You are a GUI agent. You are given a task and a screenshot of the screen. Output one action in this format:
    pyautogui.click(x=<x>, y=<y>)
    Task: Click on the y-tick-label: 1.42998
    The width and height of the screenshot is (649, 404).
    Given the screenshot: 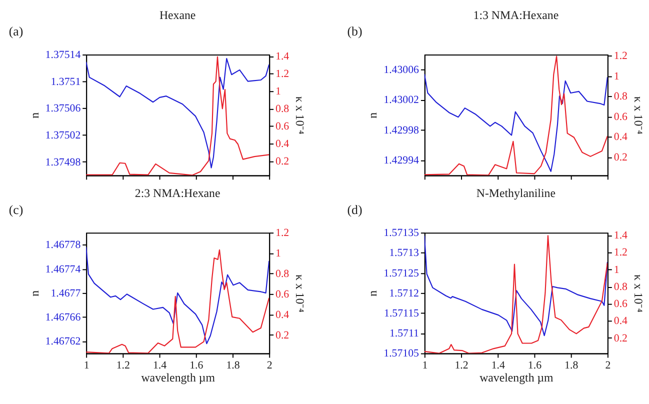 What is the action you would take?
    pyautogui.click(x=402, y=130)
    